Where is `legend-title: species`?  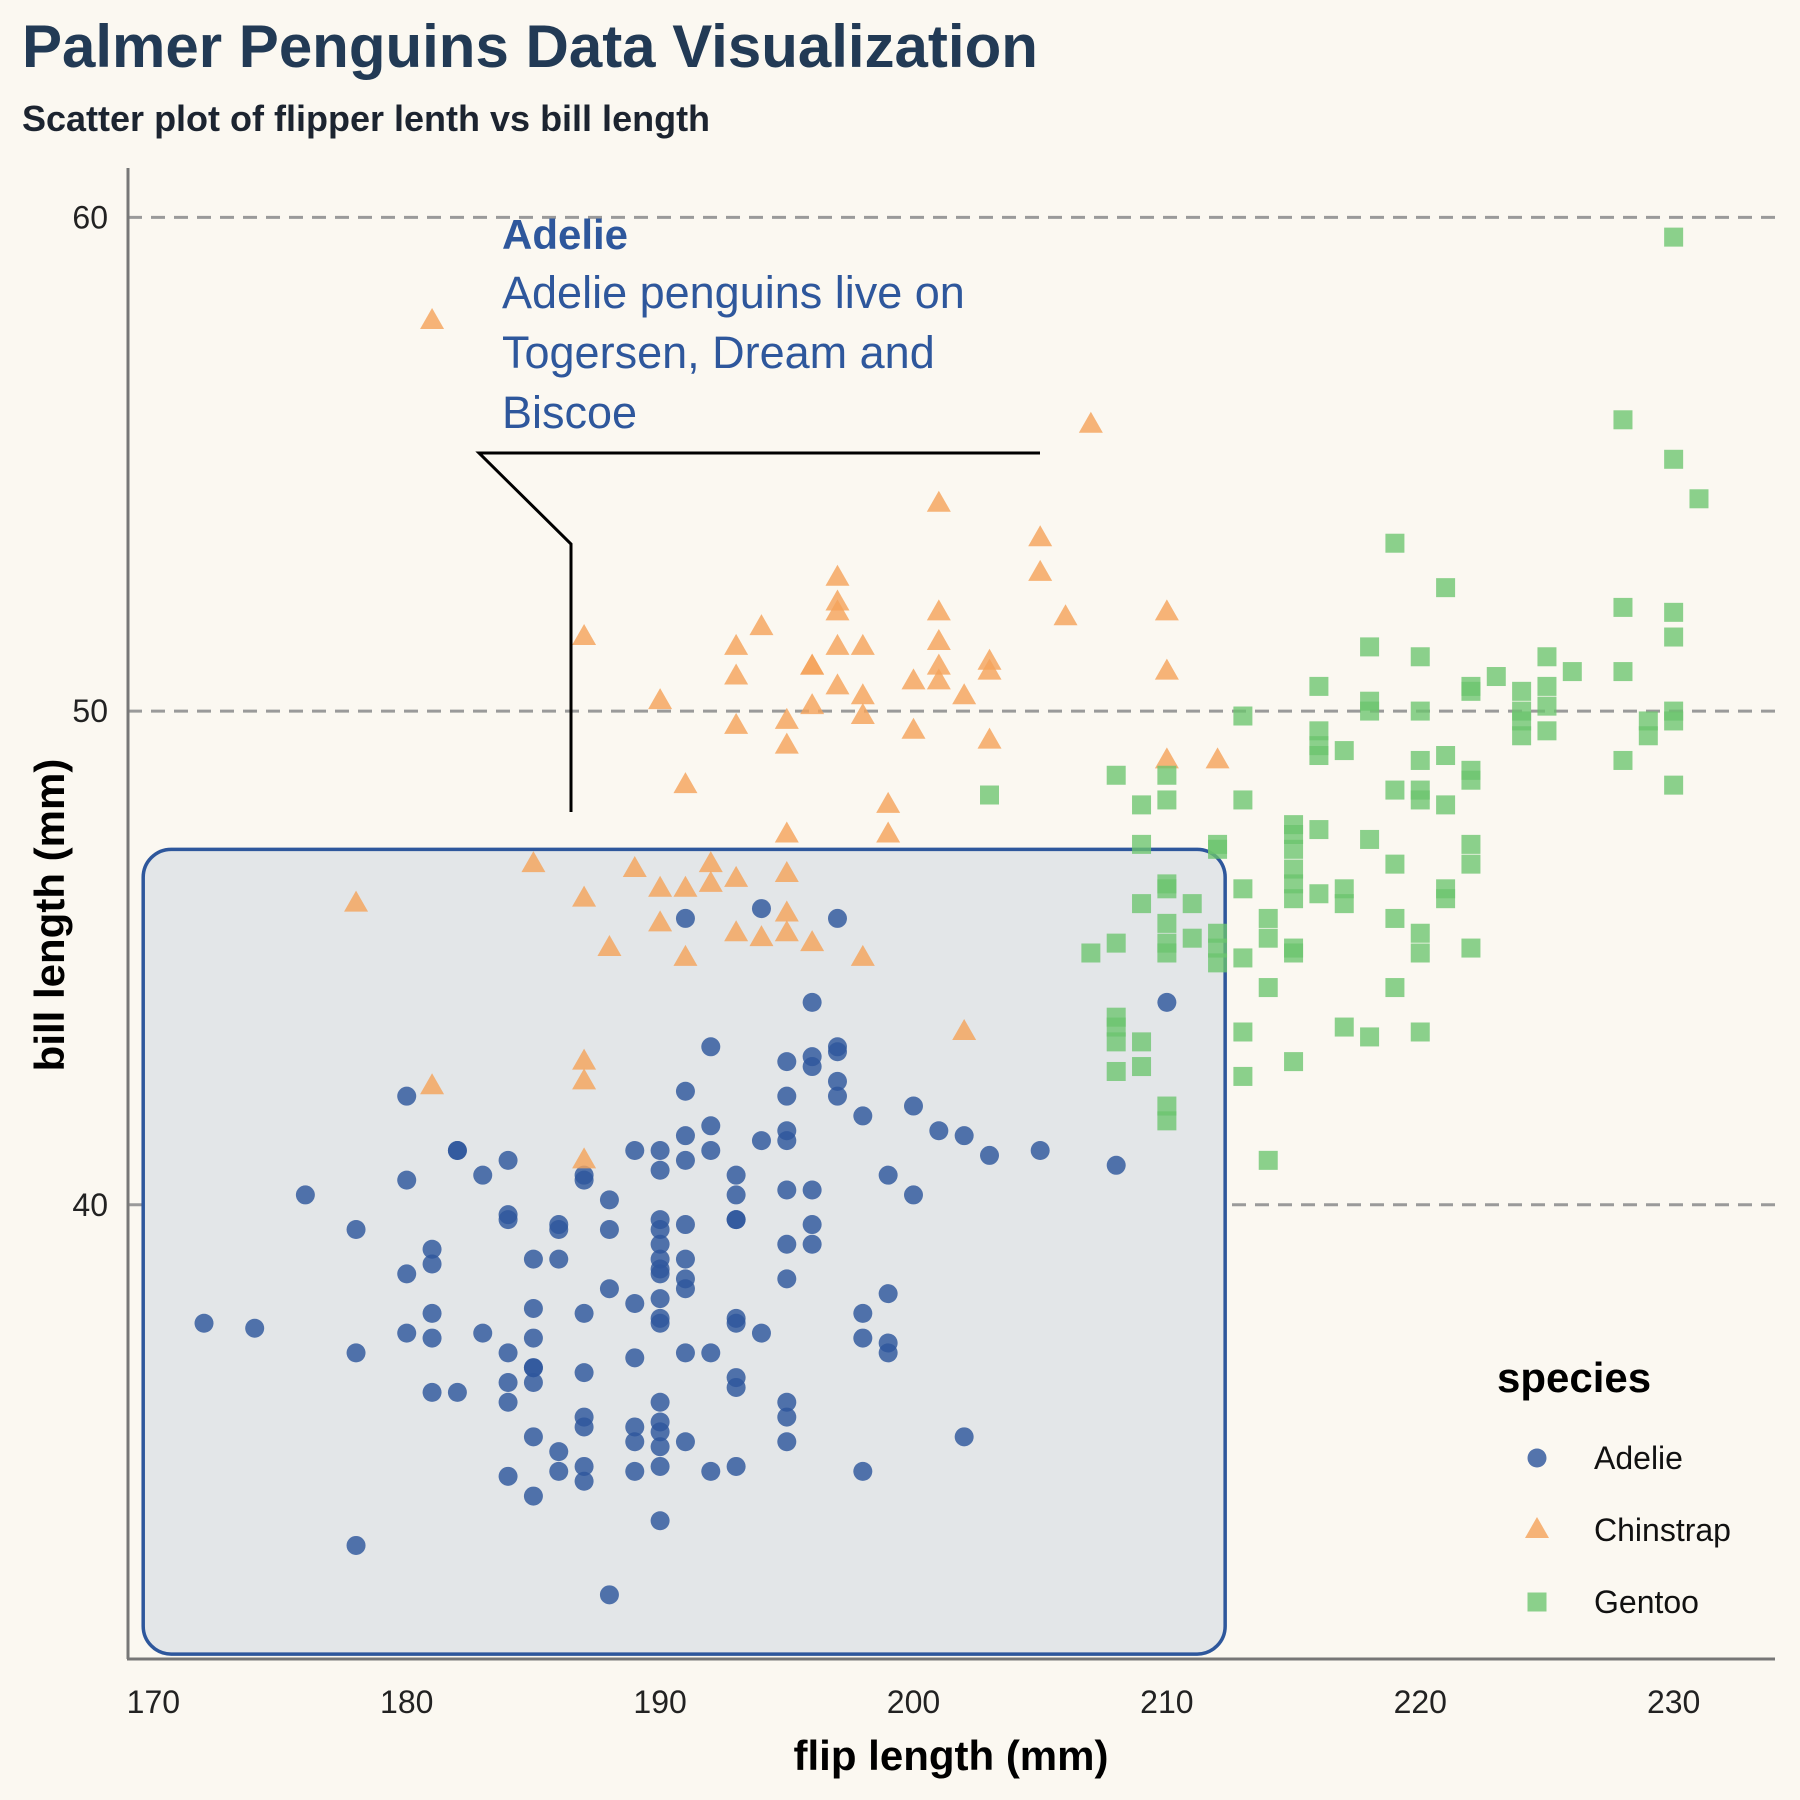
legend-title: species is located at coordinates (1574, 1377).